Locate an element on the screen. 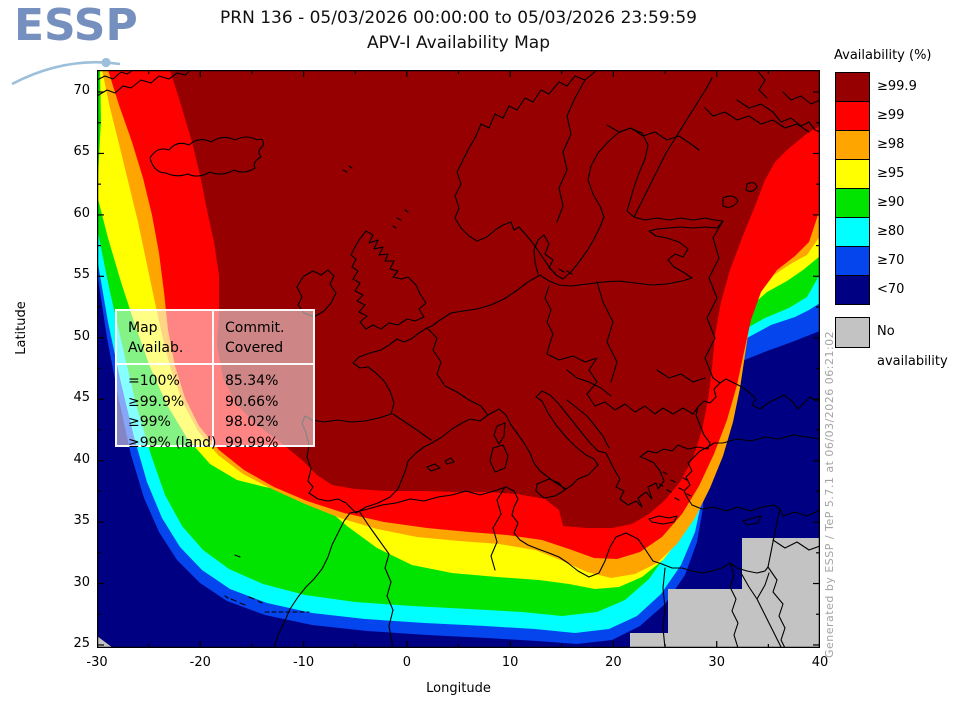 This screenshot has height=720, width=960. y-axis-title: Latitude is located at coordinates (21, 328).